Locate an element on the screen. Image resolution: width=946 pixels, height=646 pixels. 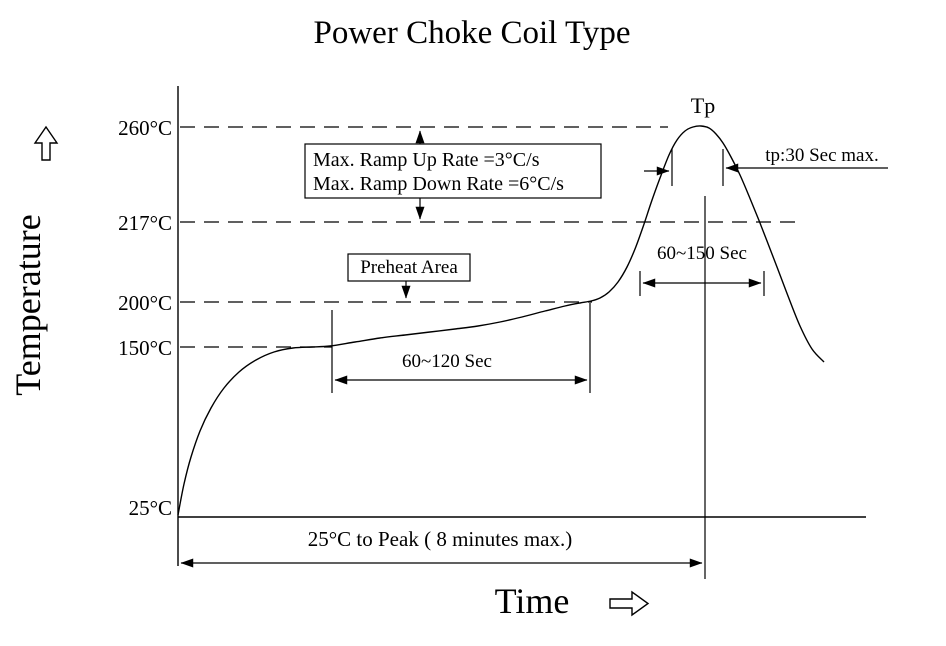
y-tick-150: 150°C is located at coordinates (145, 348).